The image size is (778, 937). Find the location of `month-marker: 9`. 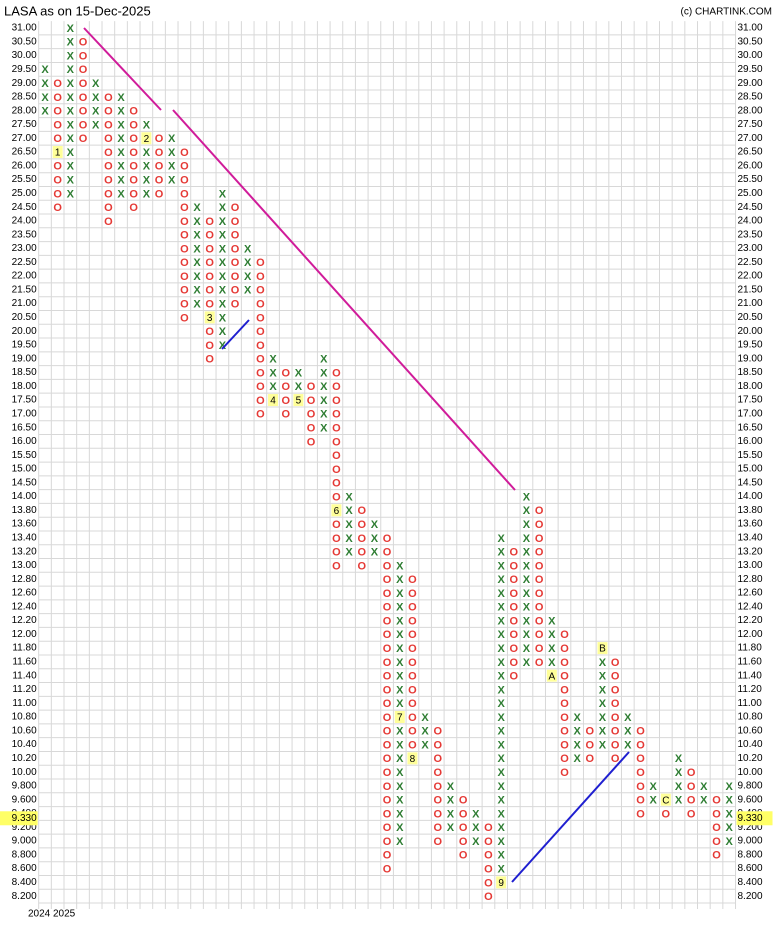

month-marker: 9 is located at coordinates (501, 883).